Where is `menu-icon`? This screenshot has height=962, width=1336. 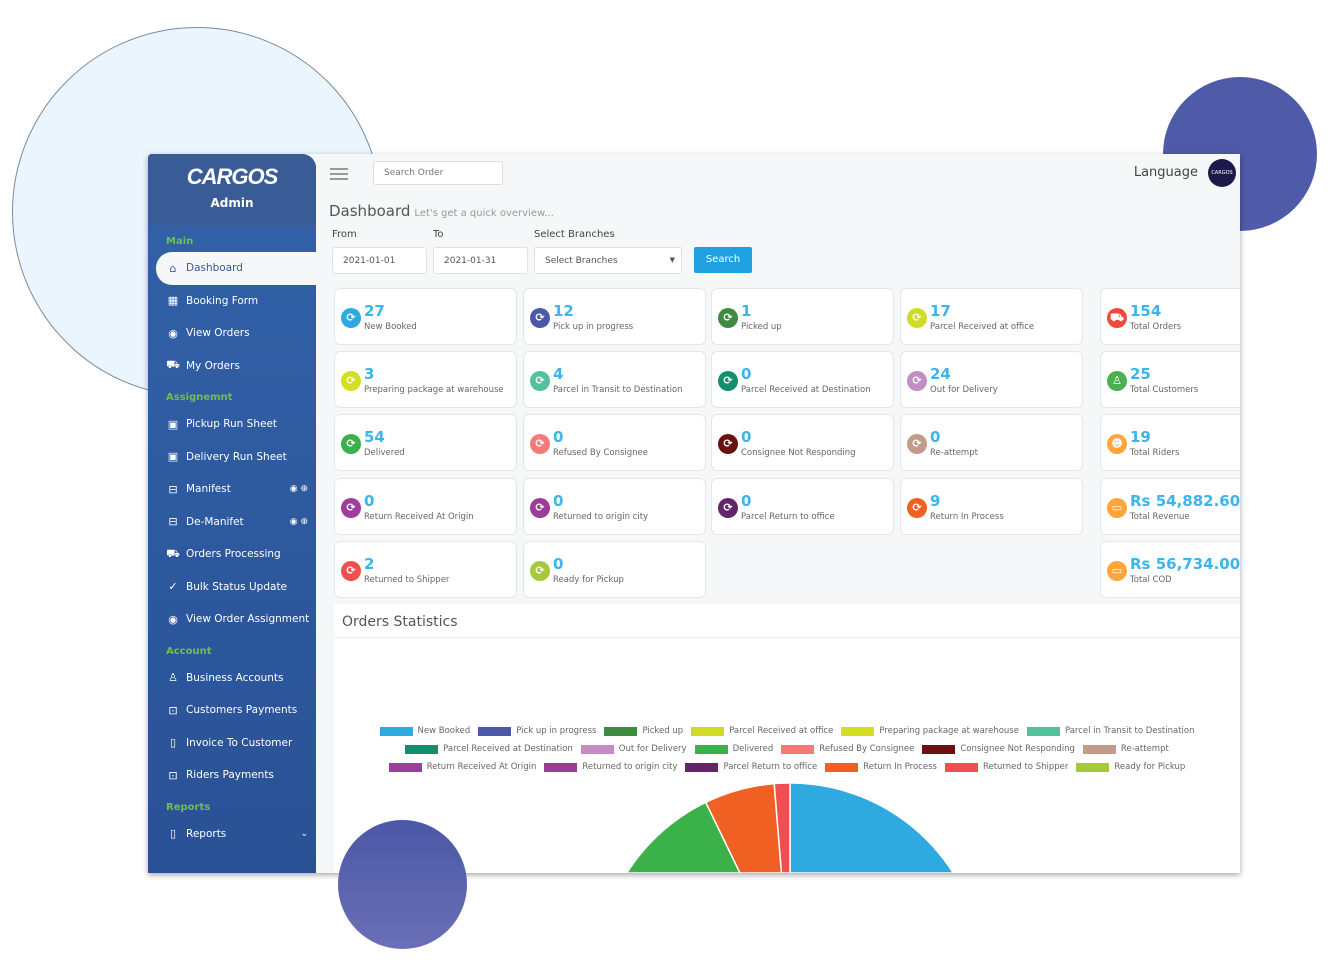
menu-icon is located at coordinates (339, 174).